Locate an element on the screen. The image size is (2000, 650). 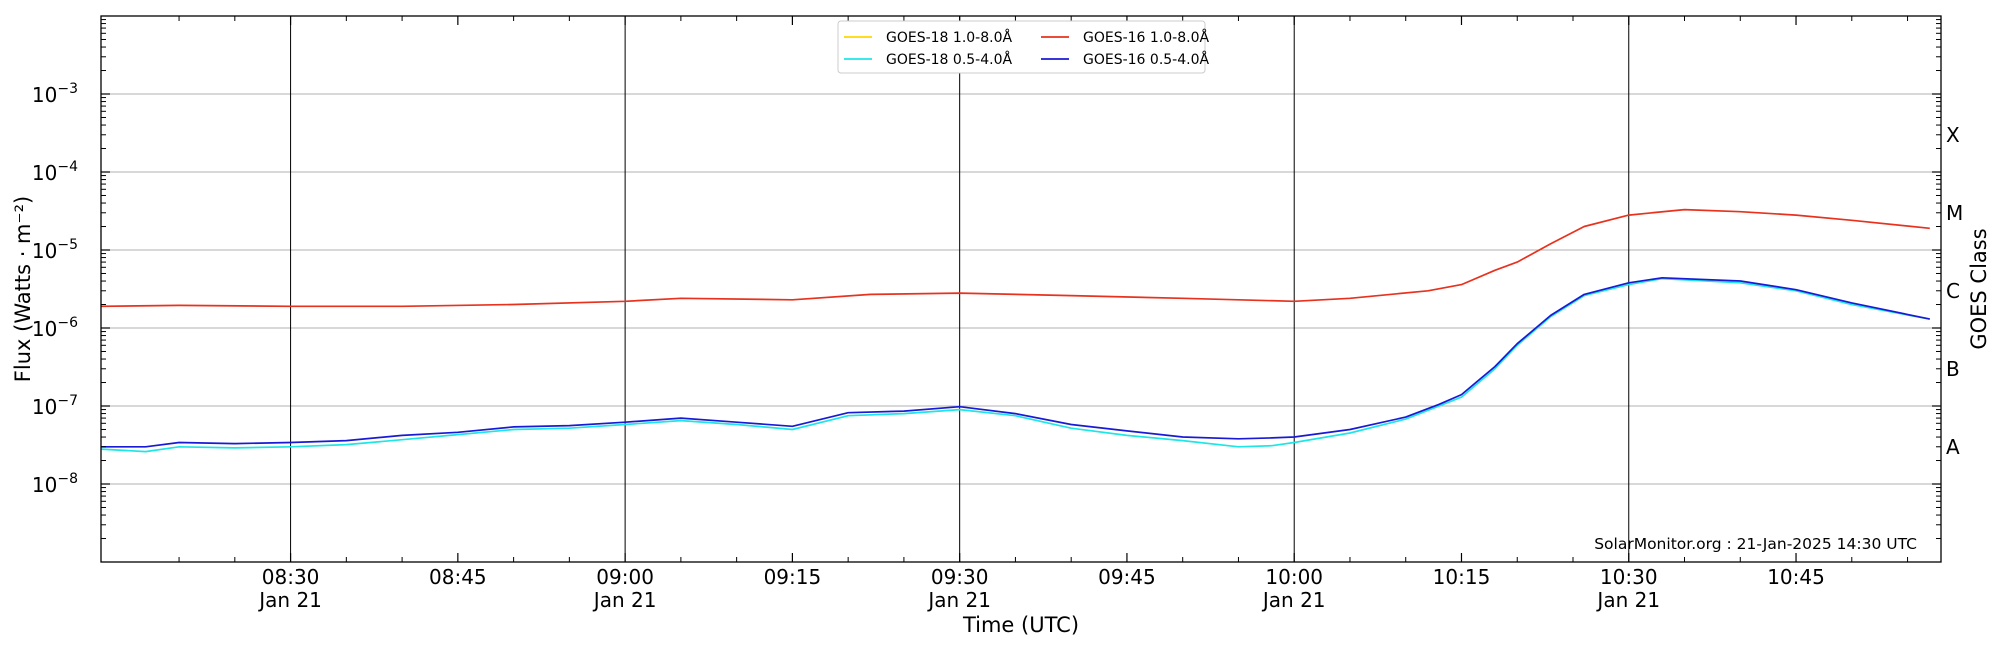
legend-box is located at coordinates (1021, 47).